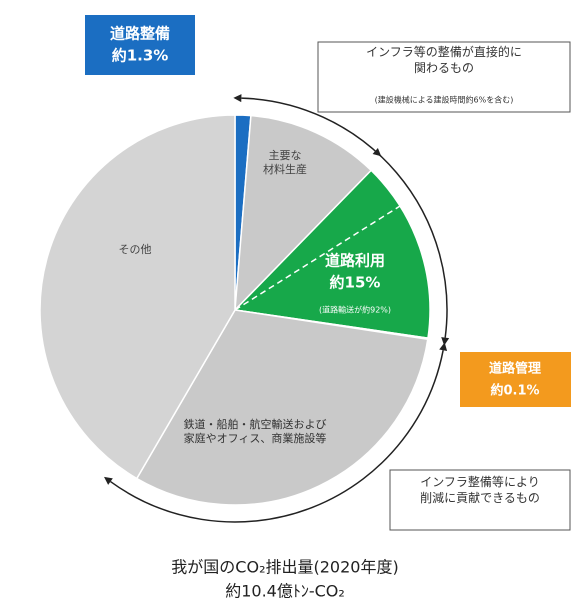  What do you see at coordinates (255, 431) in the screenshot?
I see `slice-label: 鉄道・船舶・航空輸送および家庭やオフィス、商業施設等` at bounding box center [255, 431].